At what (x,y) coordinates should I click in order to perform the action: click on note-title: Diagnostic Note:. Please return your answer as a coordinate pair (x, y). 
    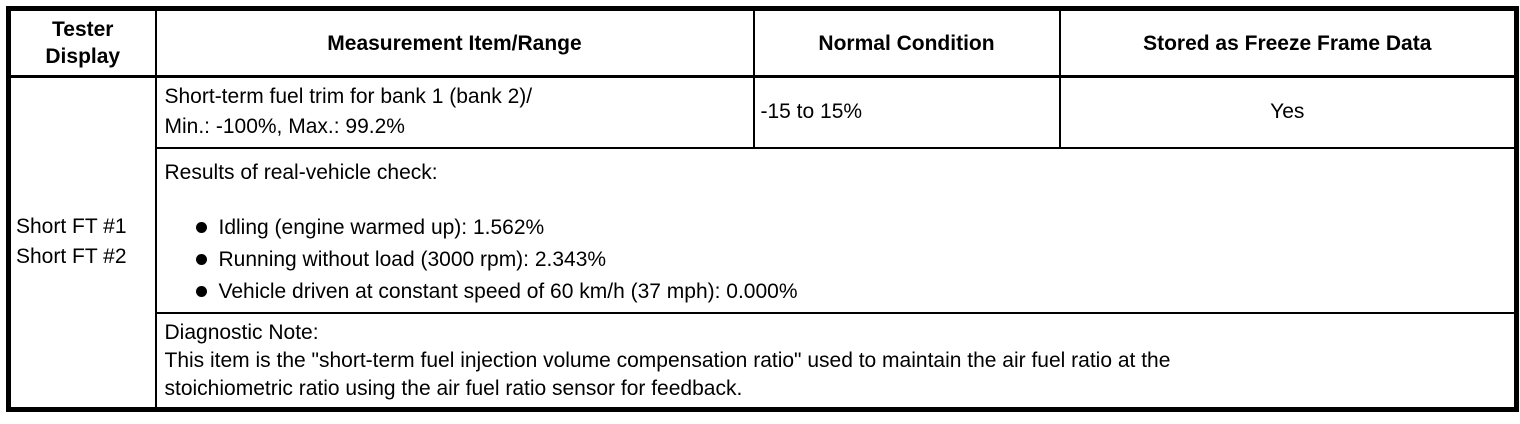
    Looking at the image, I should click on (241, 332).